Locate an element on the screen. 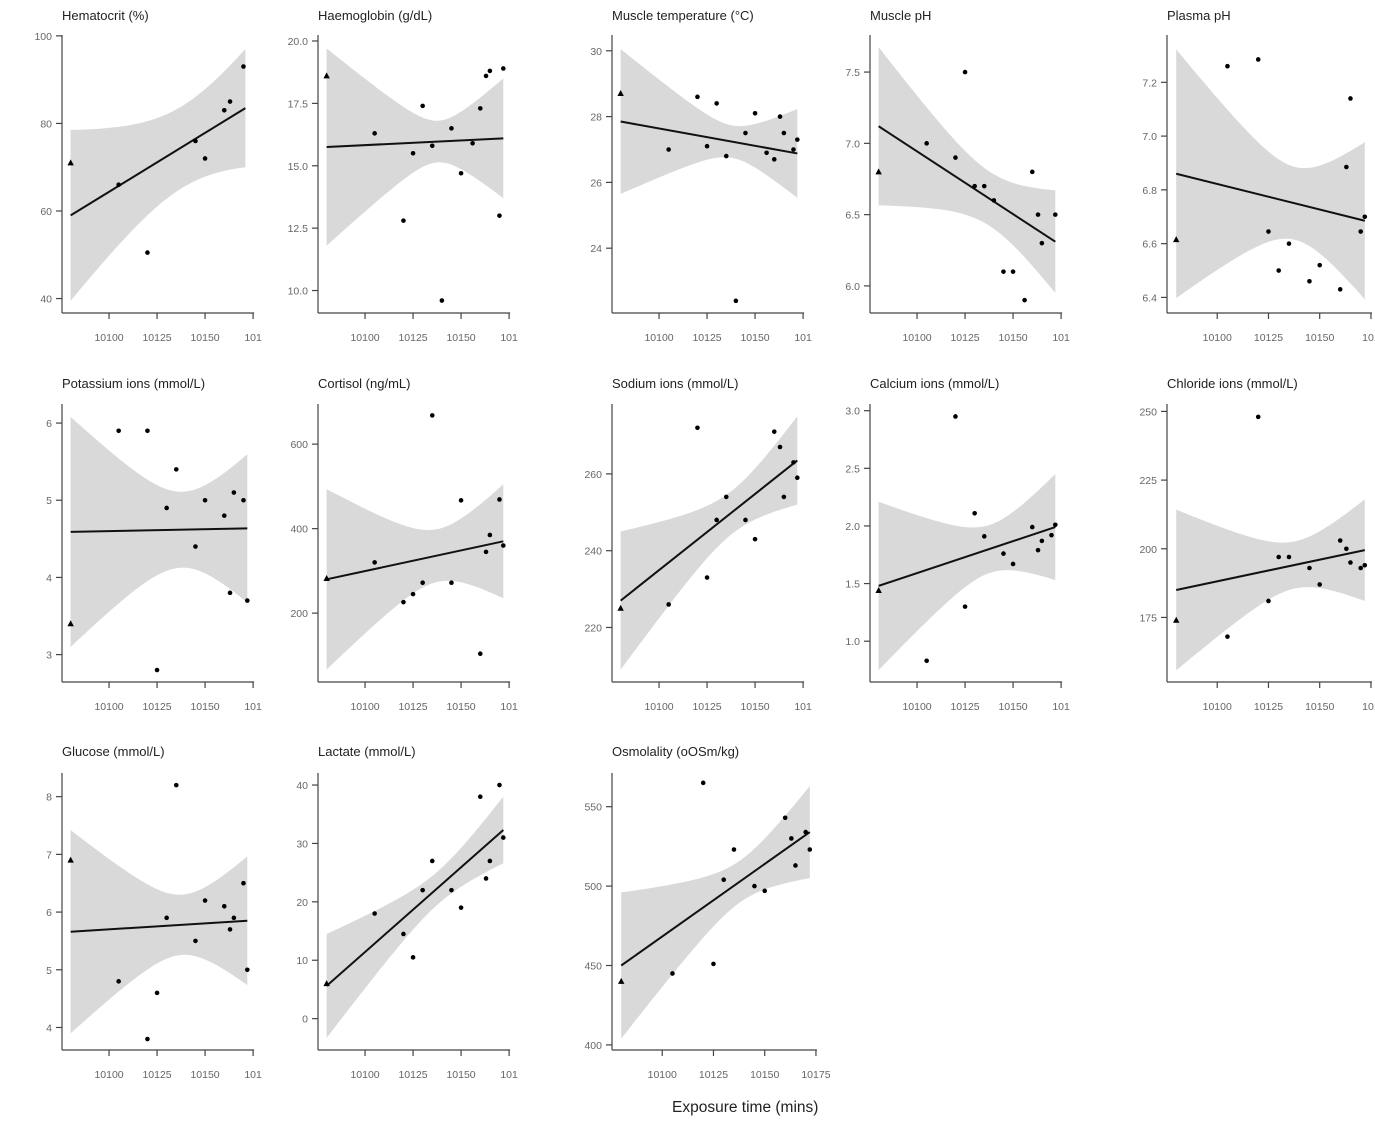  y-tick-label: 20.0 is located at coordinates (298, 42).